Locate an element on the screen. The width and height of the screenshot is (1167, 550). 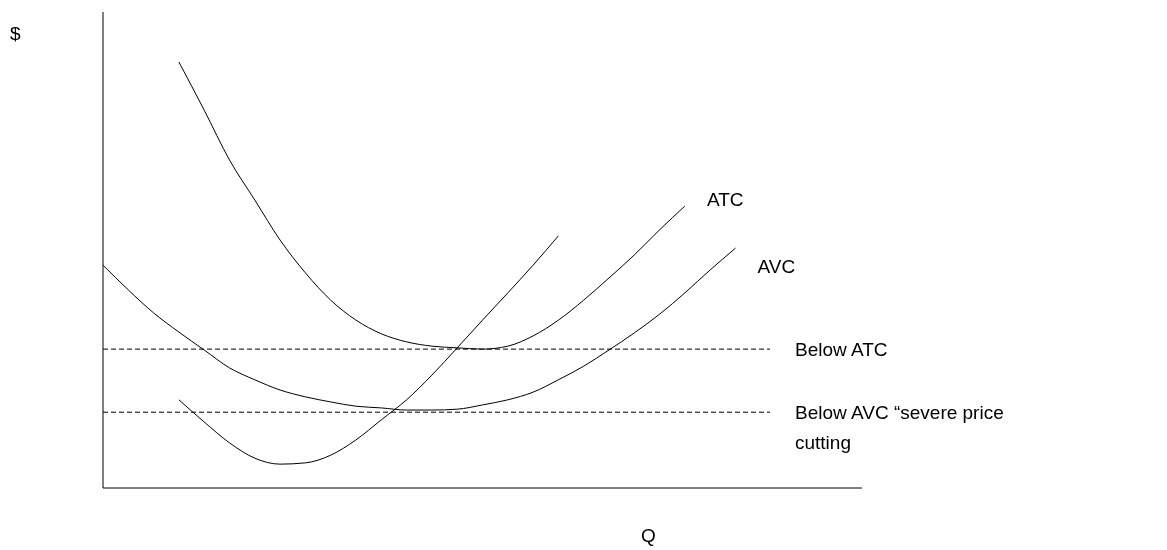
series-label: AVC is located at coordinates (776, 267).